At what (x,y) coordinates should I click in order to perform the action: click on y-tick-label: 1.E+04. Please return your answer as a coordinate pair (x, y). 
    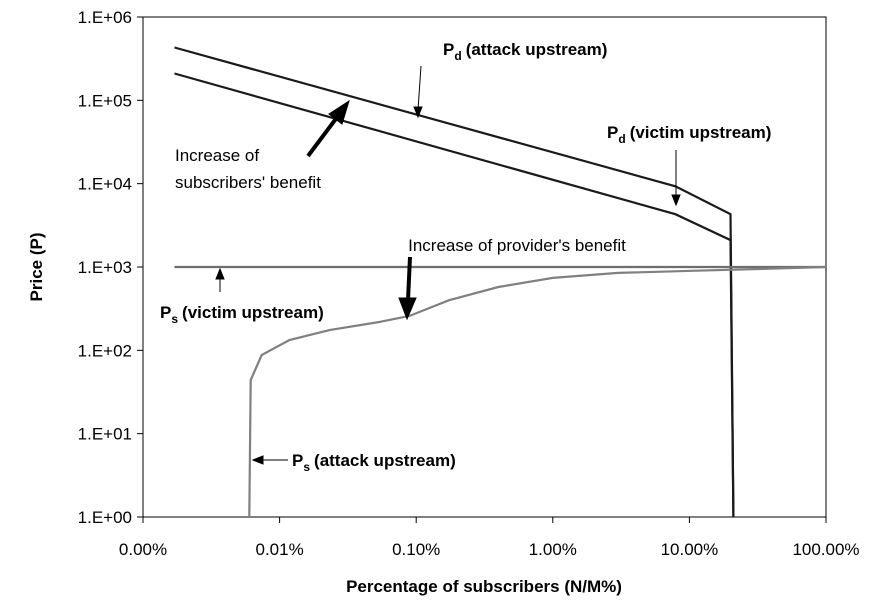
    Looking at the image, I should click on (105, 184).